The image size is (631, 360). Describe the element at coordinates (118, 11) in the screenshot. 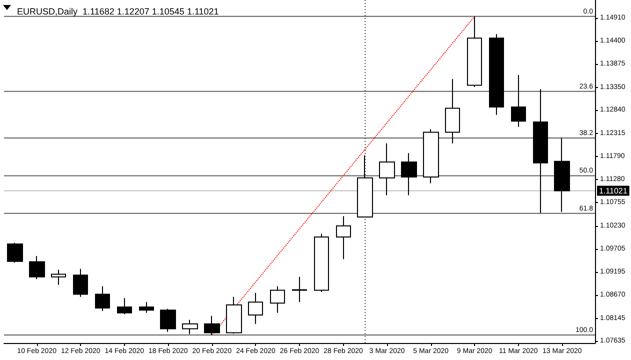

I see `text: EURUSD,Daily 1.11682 1.12207 1.10545 1.11021` at that location.